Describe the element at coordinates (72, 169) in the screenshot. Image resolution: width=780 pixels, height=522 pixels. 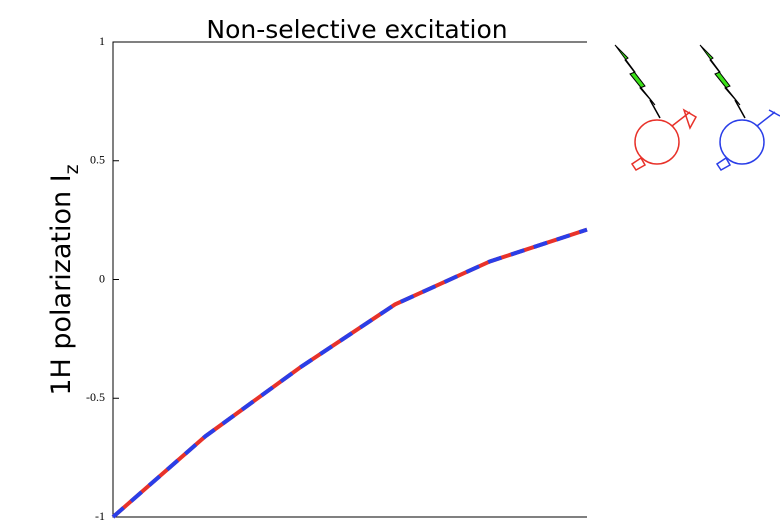
I see `y-axis-label-subscript: z` at that location.